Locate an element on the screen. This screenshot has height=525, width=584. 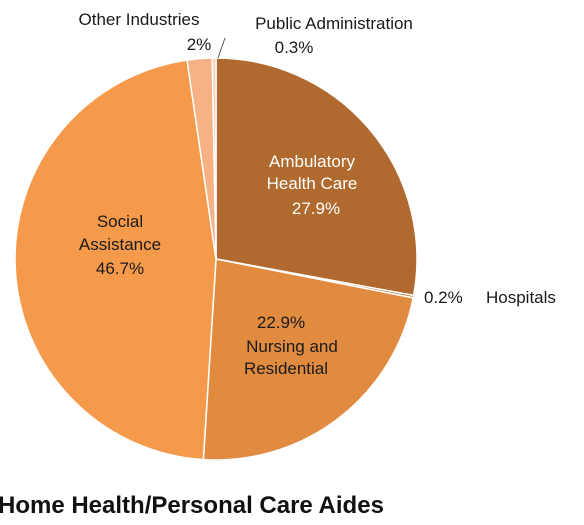
slice-label-social-line1: Social is located at coordinates (120, 221).